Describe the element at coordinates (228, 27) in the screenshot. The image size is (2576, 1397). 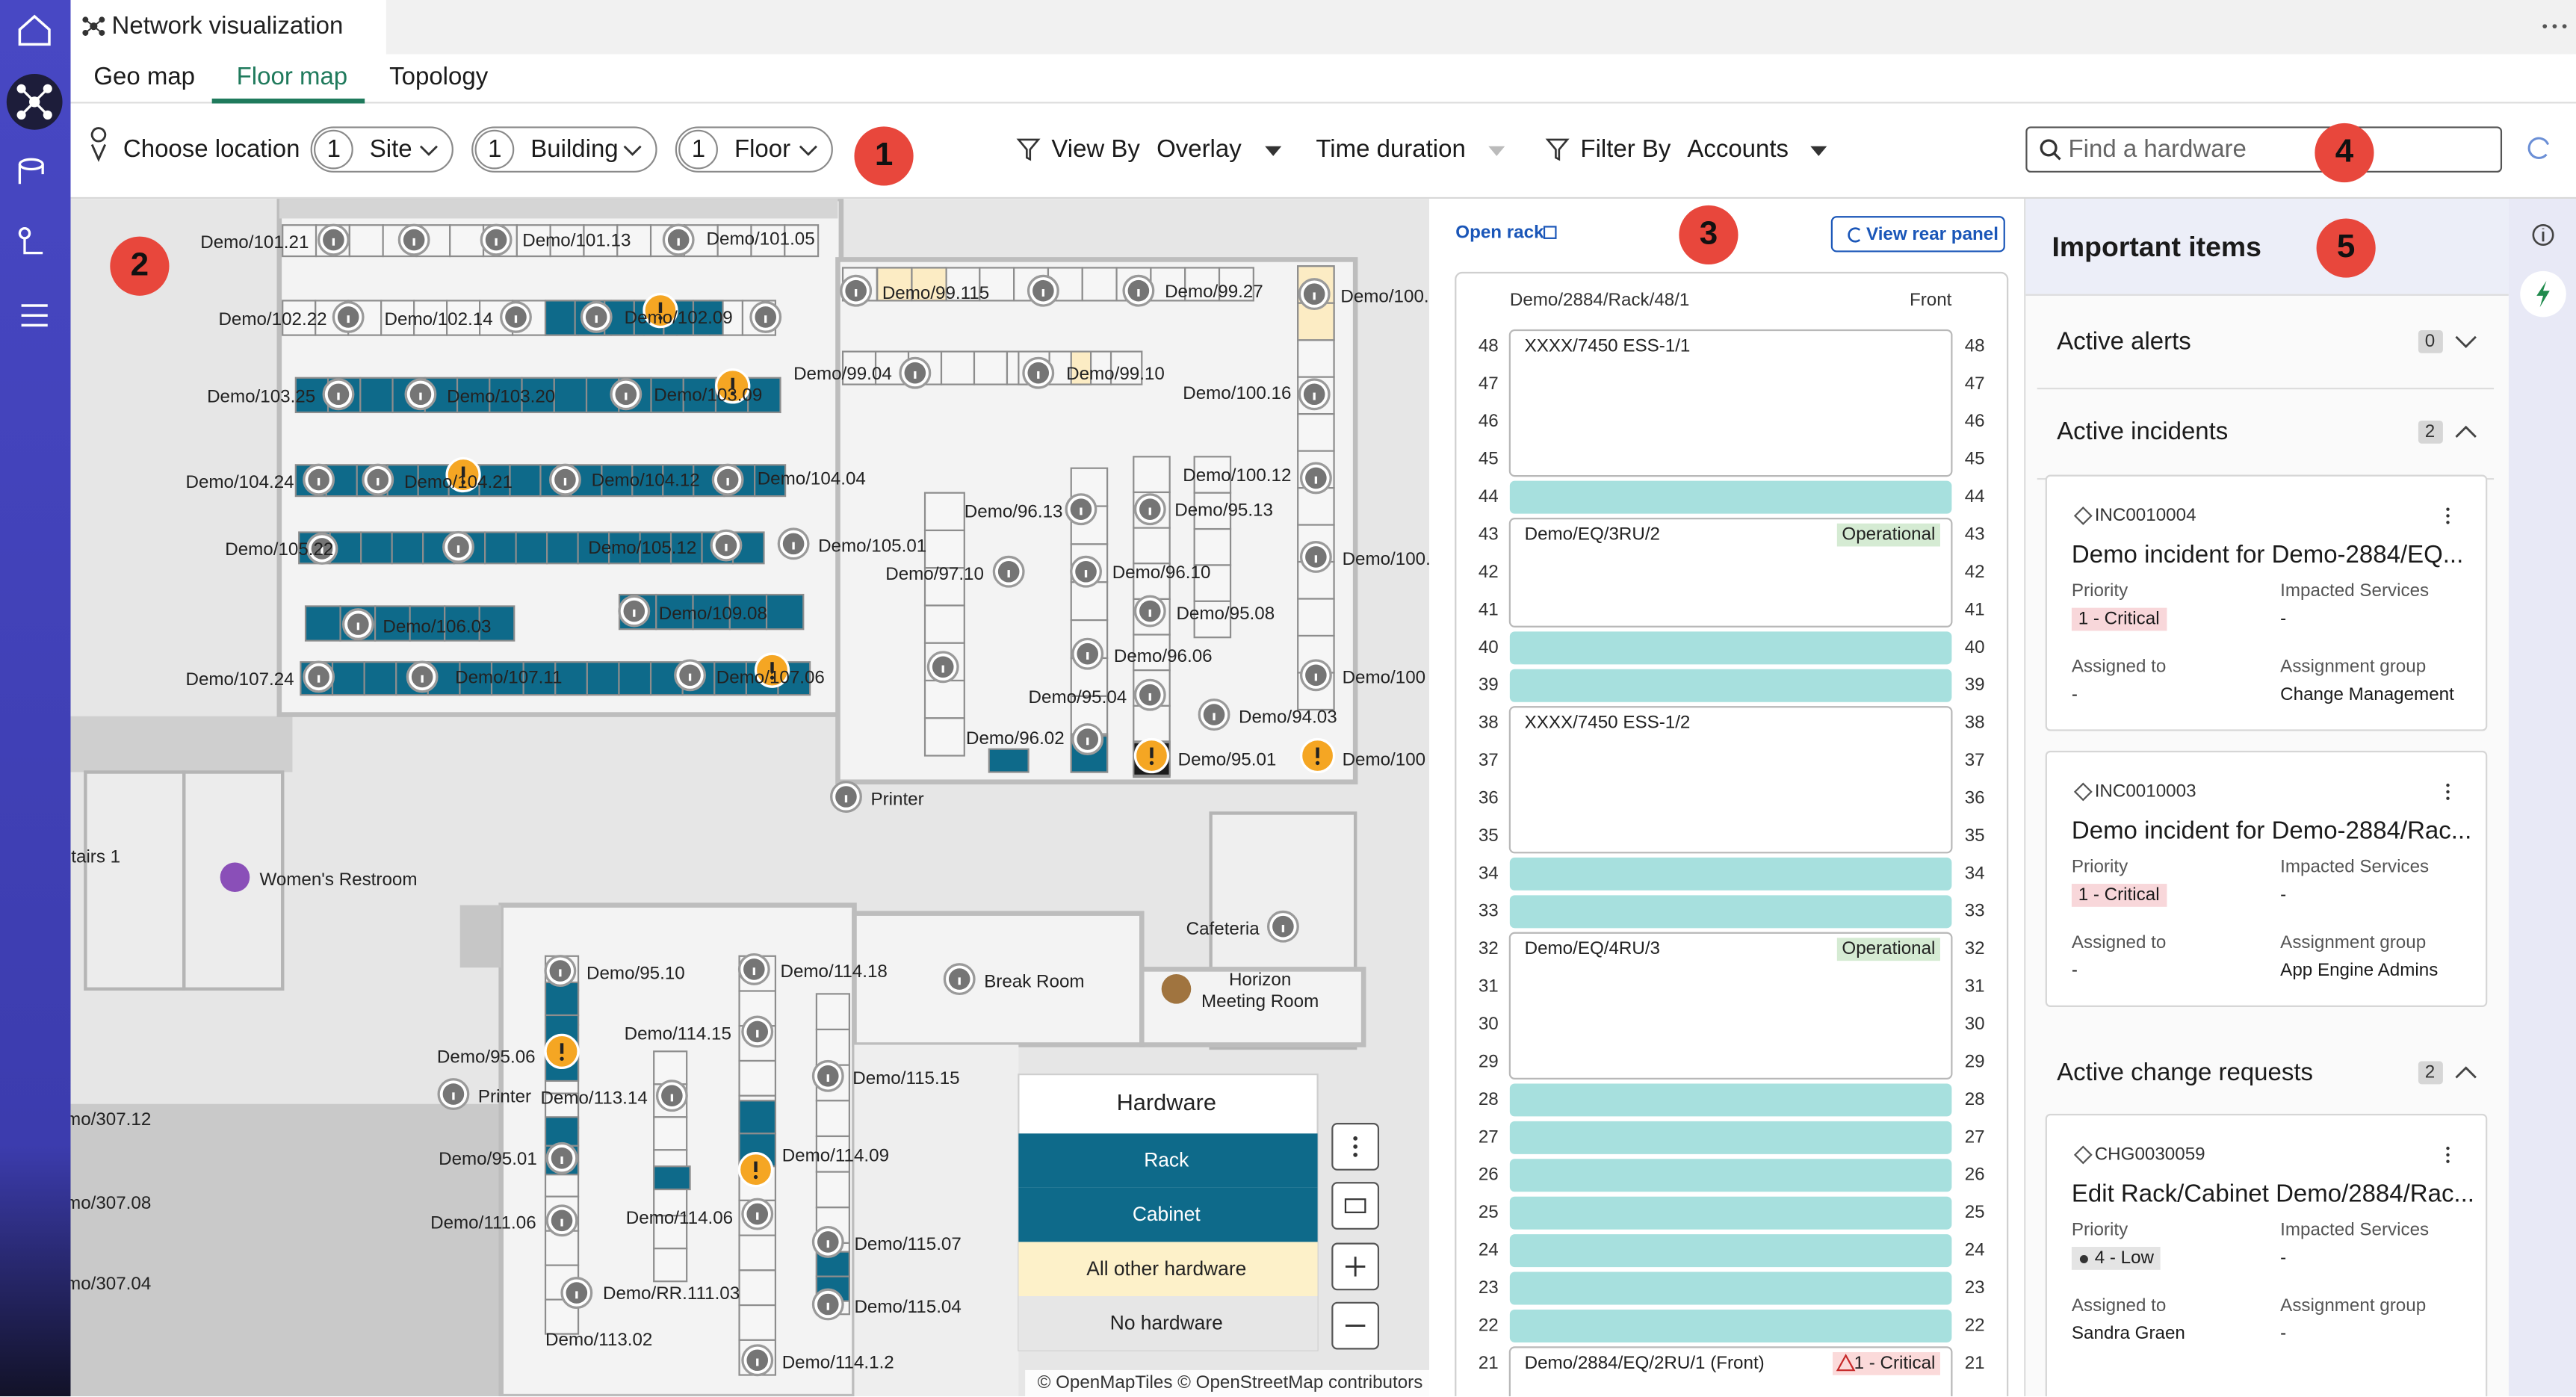
I see `app-tab` at that location.